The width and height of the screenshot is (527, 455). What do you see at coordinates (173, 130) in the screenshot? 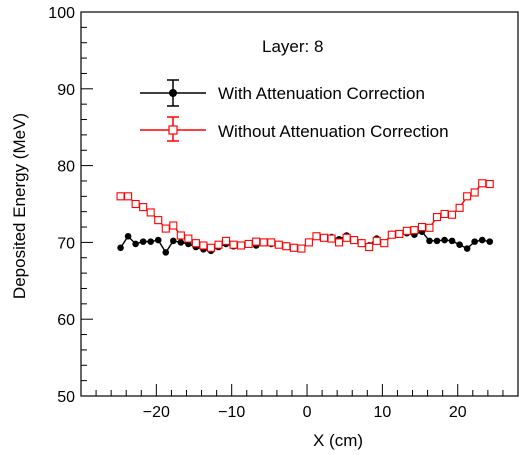
I see `legend-marker-without-correction` at bounding box center [173, 130].